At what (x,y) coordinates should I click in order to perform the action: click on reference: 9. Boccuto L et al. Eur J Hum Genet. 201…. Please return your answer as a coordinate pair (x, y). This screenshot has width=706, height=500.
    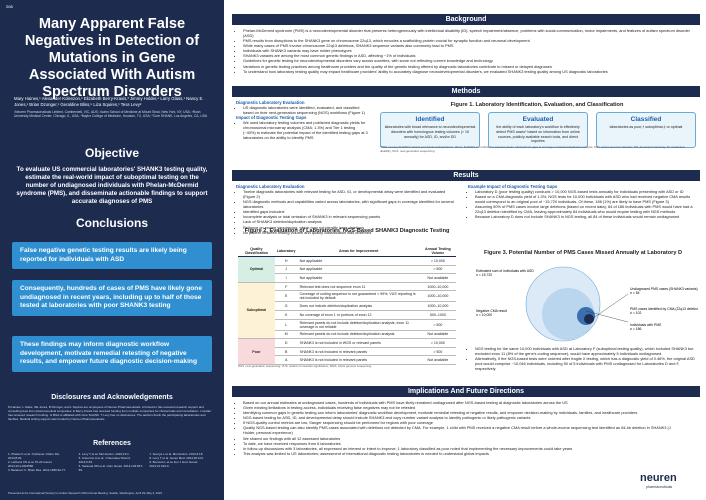
    Looking at the image, I should click on (174, 464).